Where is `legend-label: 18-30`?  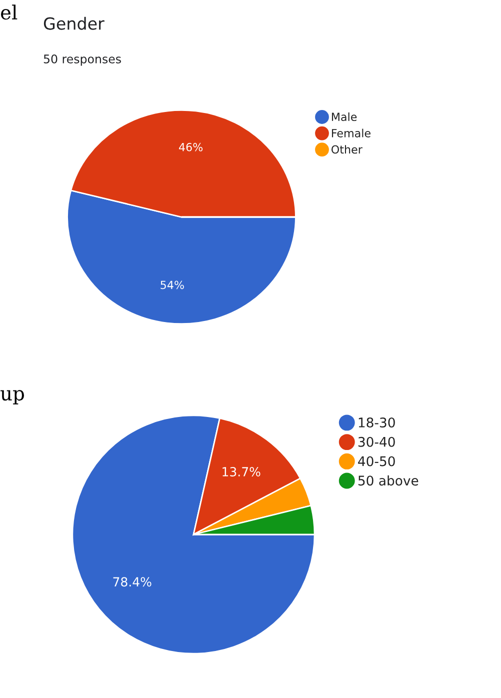 legend-label: 18-30 is located at coordinates (376, 423).